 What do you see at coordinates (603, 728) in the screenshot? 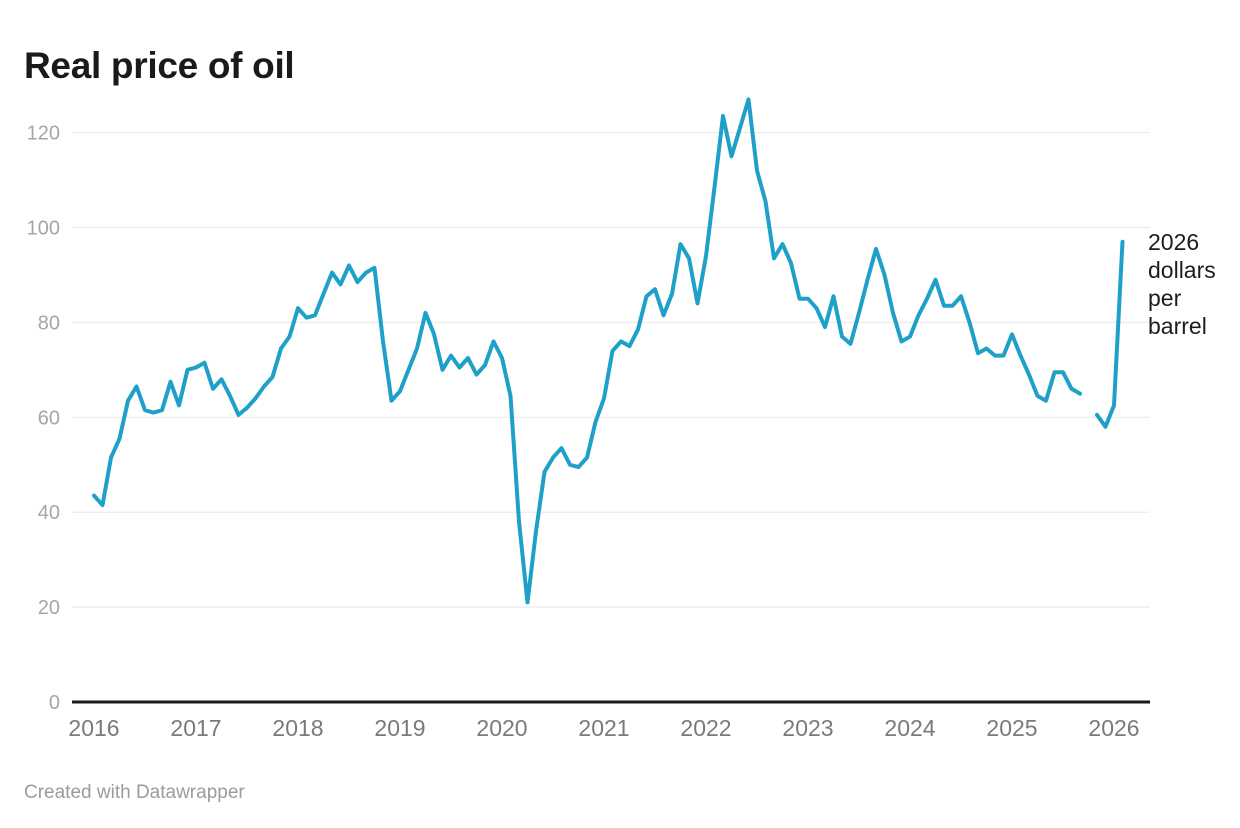
I see `x-tick-label: 2021` at bounding box center [603, 728].